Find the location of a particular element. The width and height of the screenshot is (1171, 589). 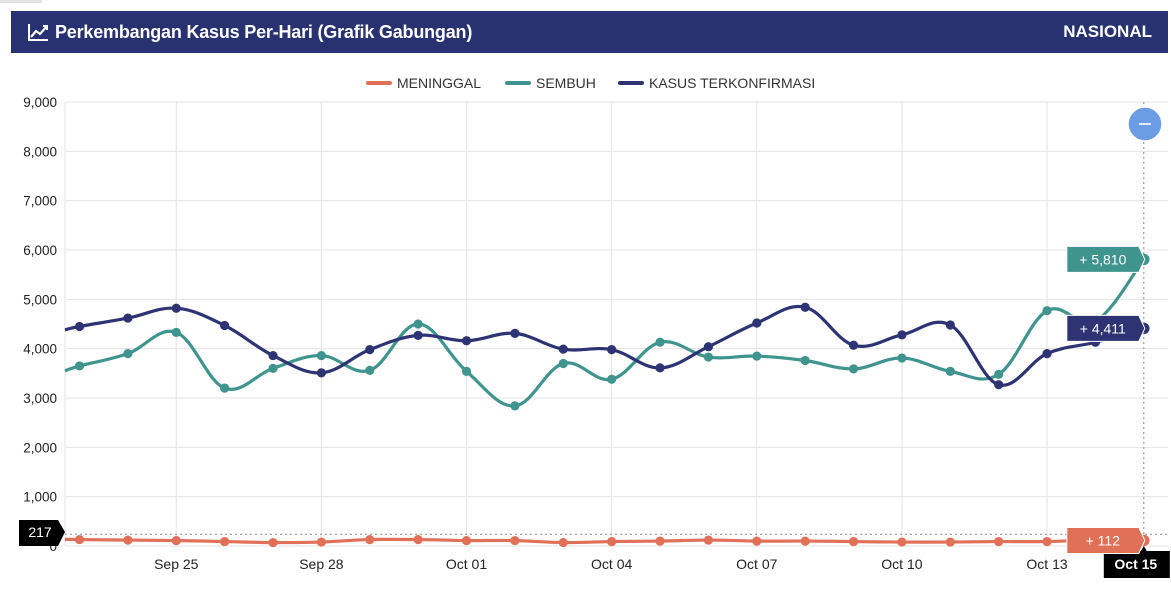

line-chart-icon is located at coordinates (38, 32).